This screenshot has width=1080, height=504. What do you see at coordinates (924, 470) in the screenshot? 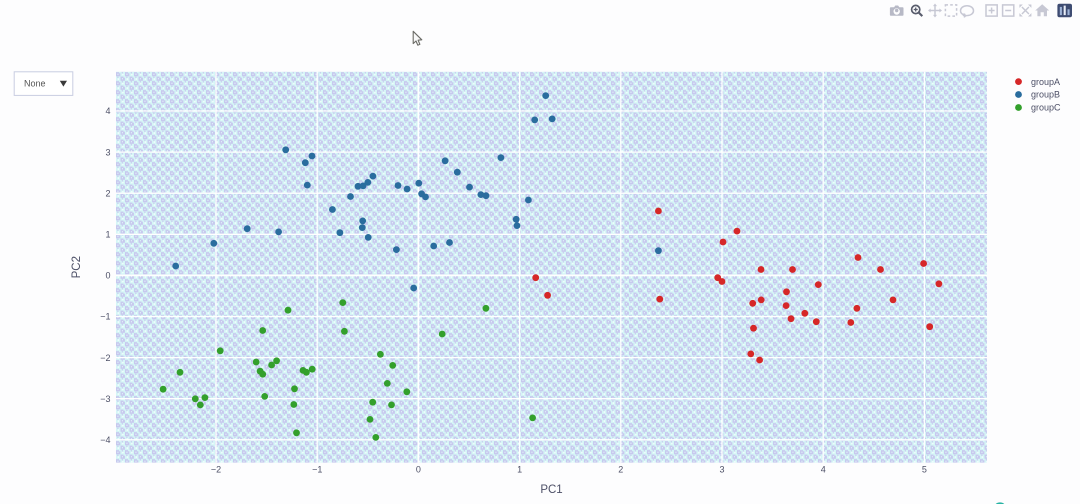
I see `svg-text: 5` at bounding box center [924, 470].